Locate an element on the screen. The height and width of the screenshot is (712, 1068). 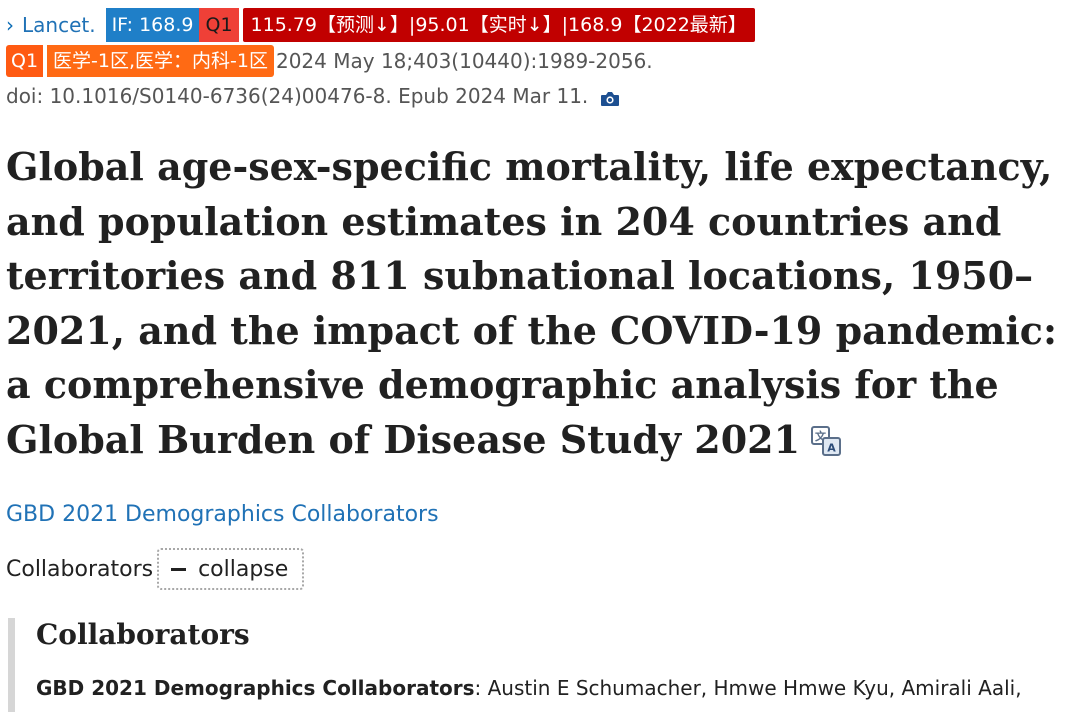
translate-icon: 文 A is located at coordinates (826, 444).